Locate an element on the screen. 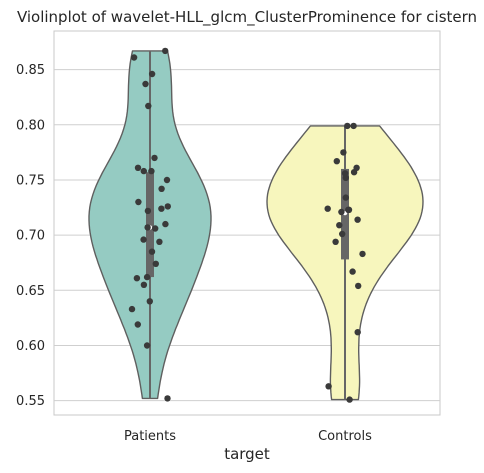 This screenshot has height=473, width=484. iqr-box-patients is located at coordinates (150, 225).